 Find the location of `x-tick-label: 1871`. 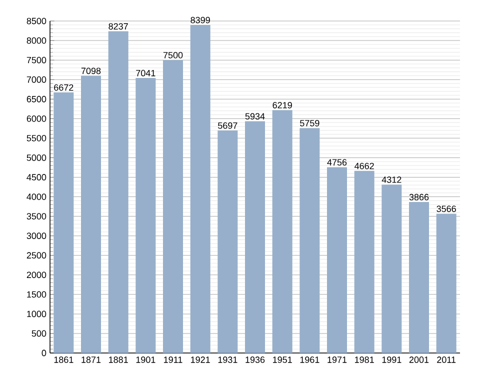

x-tick-label: 1871 is located at coordinates (91, 359).